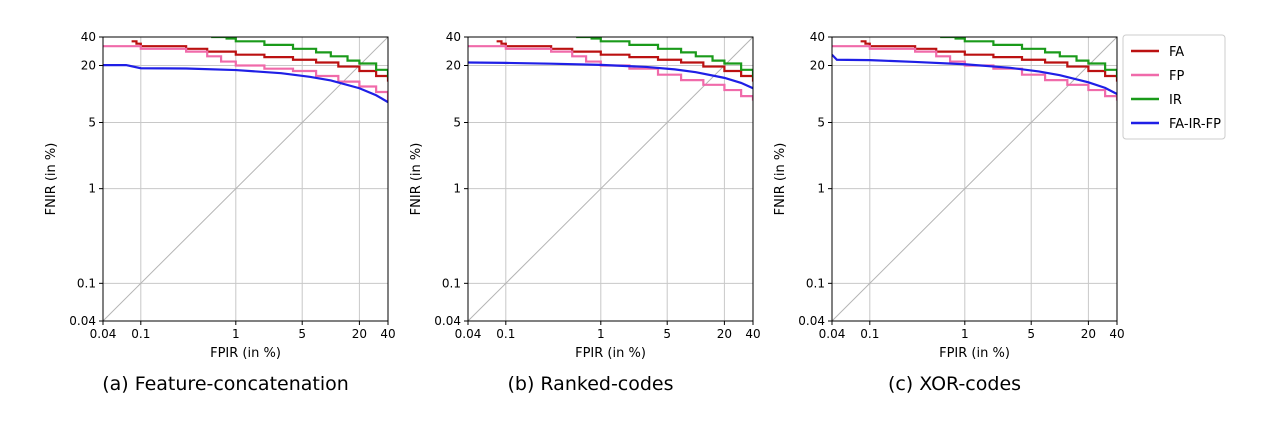 The height and width of the screenshot is (424, 1277). I want to click on legend-box, so click(1174, 87).